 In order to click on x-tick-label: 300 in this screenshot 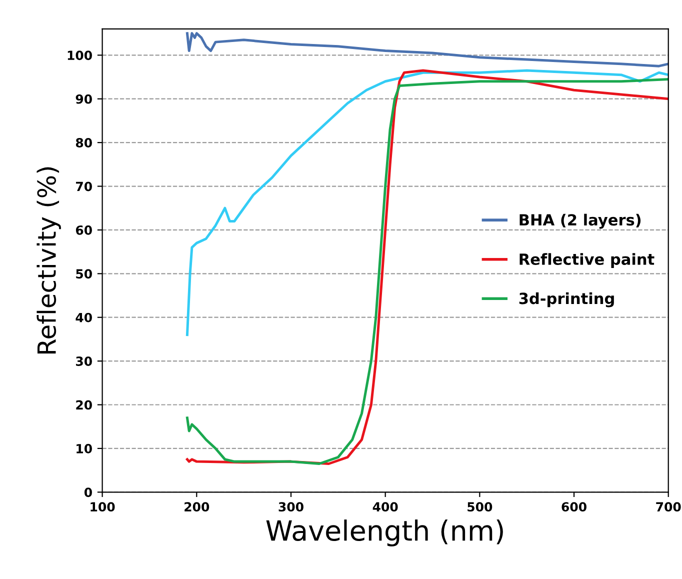, I will do `click(291, 507)`.